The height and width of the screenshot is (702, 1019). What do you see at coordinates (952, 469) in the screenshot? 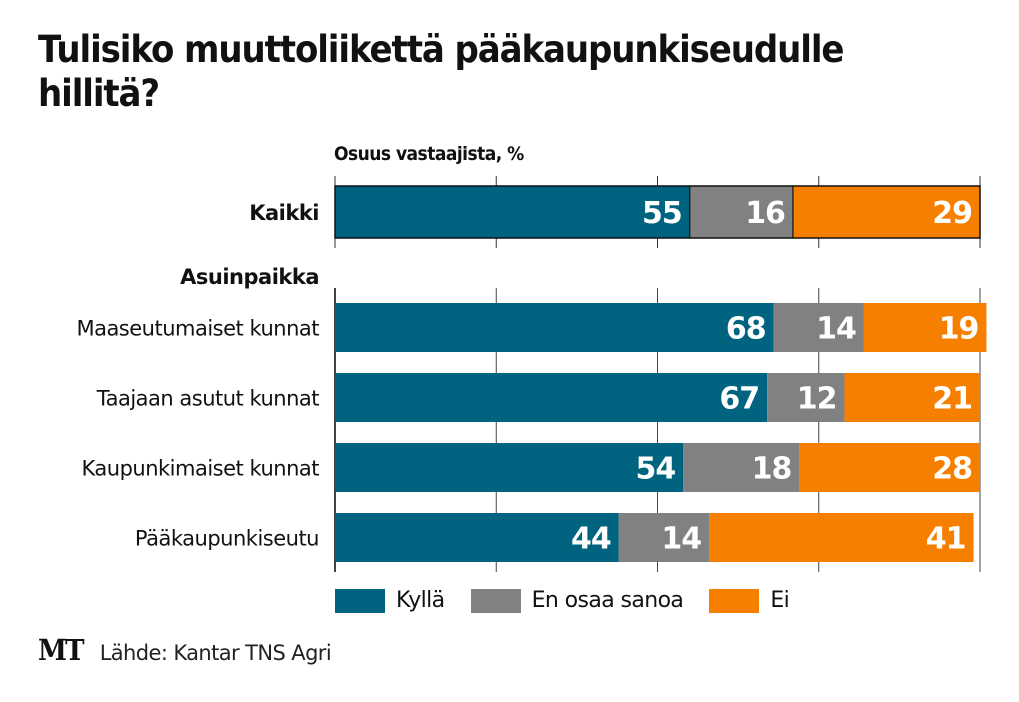
I see `value-label-kaupunkimaiset-kunnat-ei: 28` at bounding box center [952, 469].